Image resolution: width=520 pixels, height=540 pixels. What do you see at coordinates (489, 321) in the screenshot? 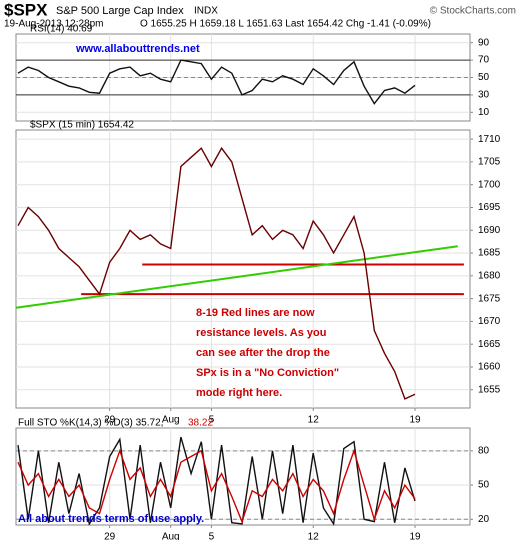
I see `y-tick-label: 1670` at bounding box center [489, 321].